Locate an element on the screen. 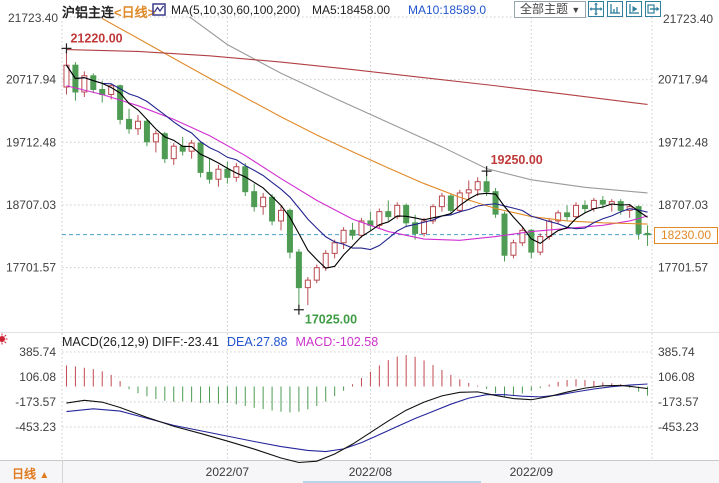  scrollbar-thumb is located at coordinates (392, 482).